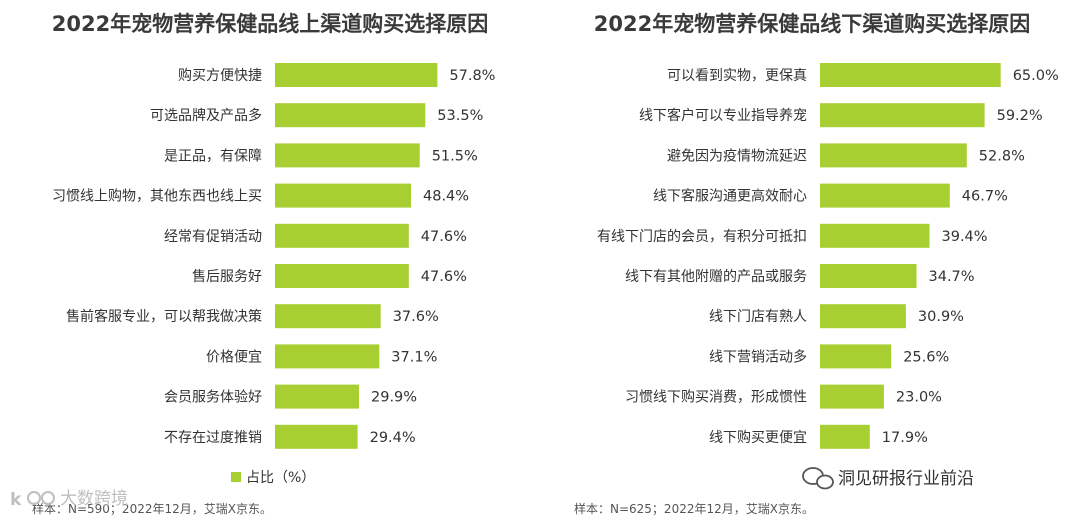 The image size is (1080, 524). I want to click on left-source-note: 样本：N=590；2022年12月，艾瑞X京东。, so click(152, 508).